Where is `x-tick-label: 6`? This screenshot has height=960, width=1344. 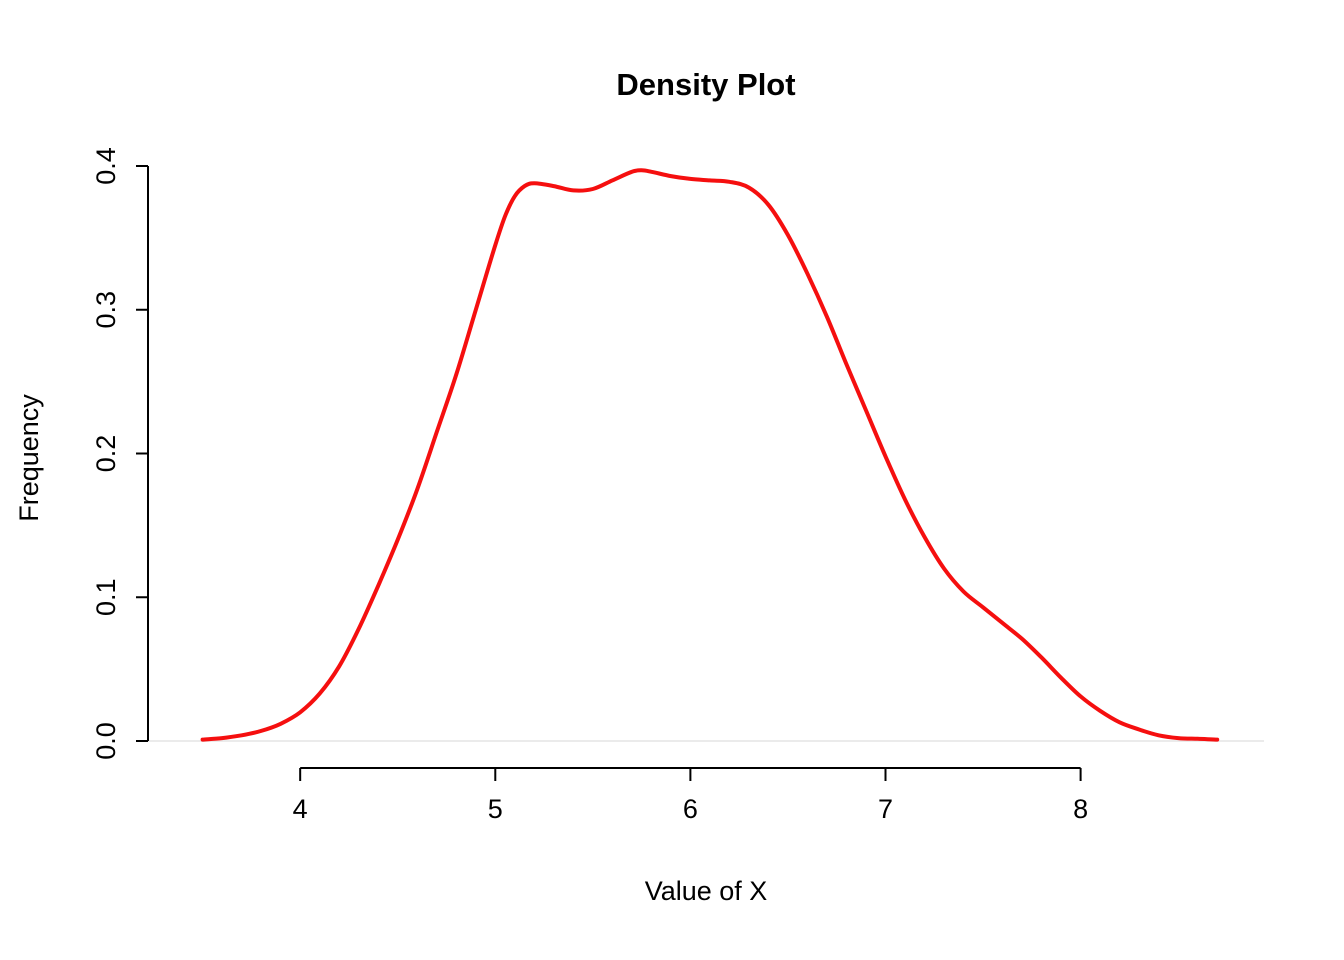
x-tick-label: 6 is located at coordinates (690, 809).